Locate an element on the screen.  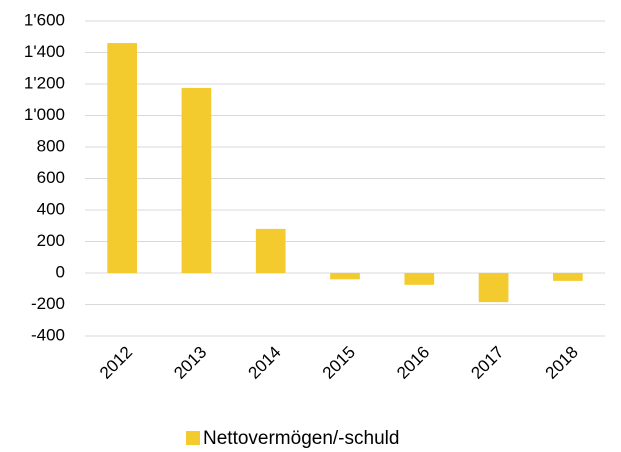
y-tick-label: -400 is located at coordinates (48, 334).